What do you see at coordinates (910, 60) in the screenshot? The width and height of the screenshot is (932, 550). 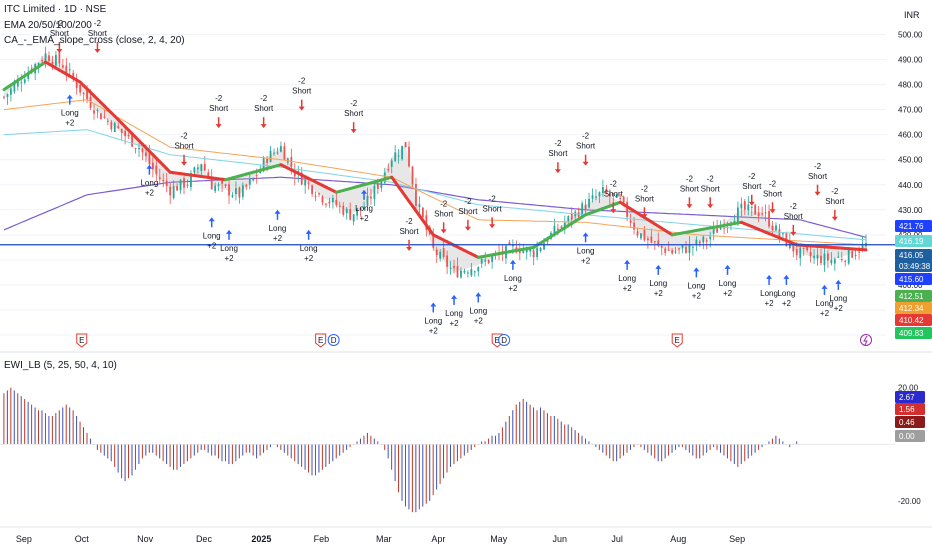 I see `price-tick-label: 490.00` at bounding box center [910, 60].